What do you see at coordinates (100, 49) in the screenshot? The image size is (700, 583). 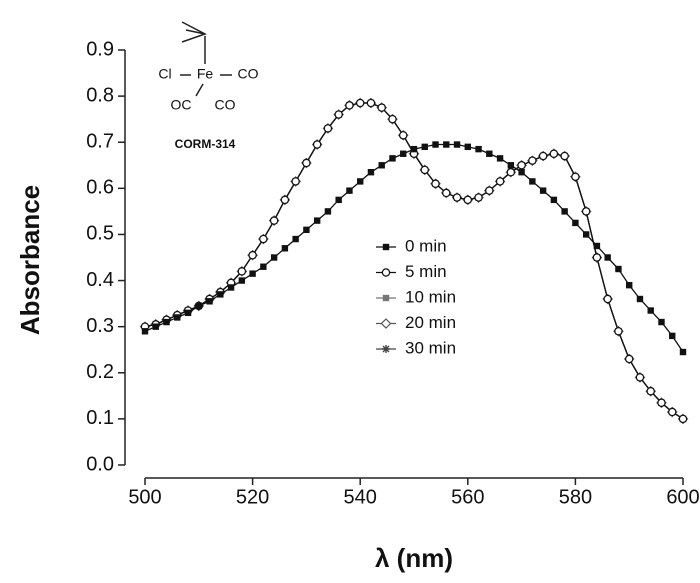 I see `y-tick-label: 0.9` at bounding box center [100, 49].